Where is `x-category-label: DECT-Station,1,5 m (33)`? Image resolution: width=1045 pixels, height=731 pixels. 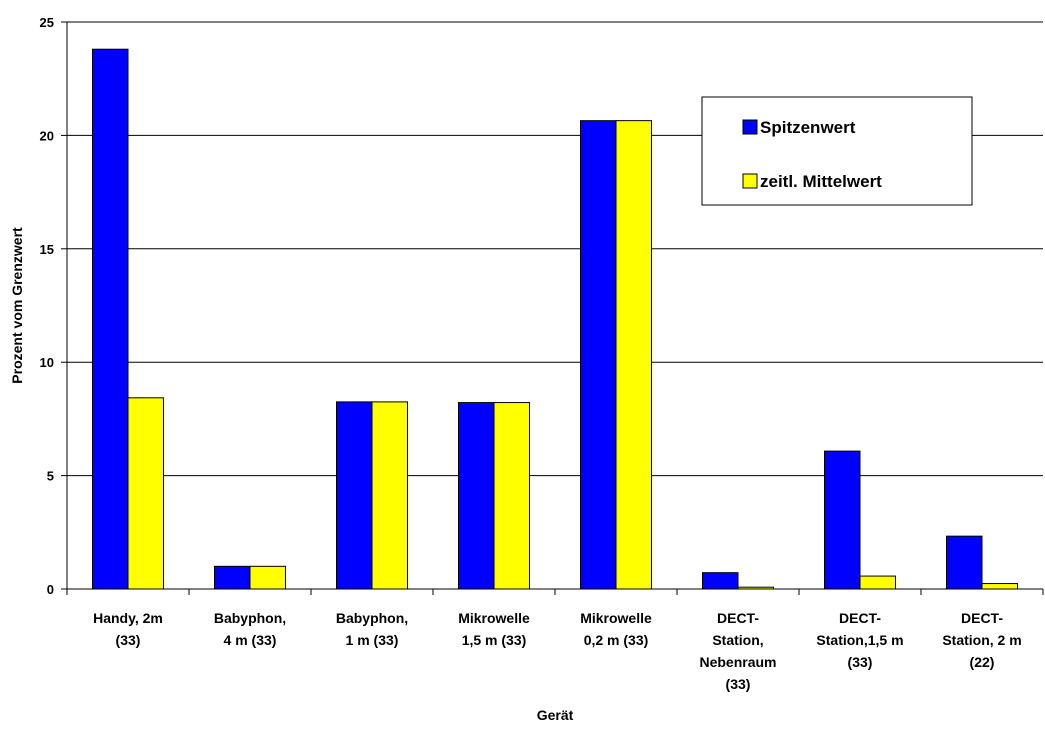 x-category-label: DECT-Station,1,5 m (33) is located at coordinates (859, 640).